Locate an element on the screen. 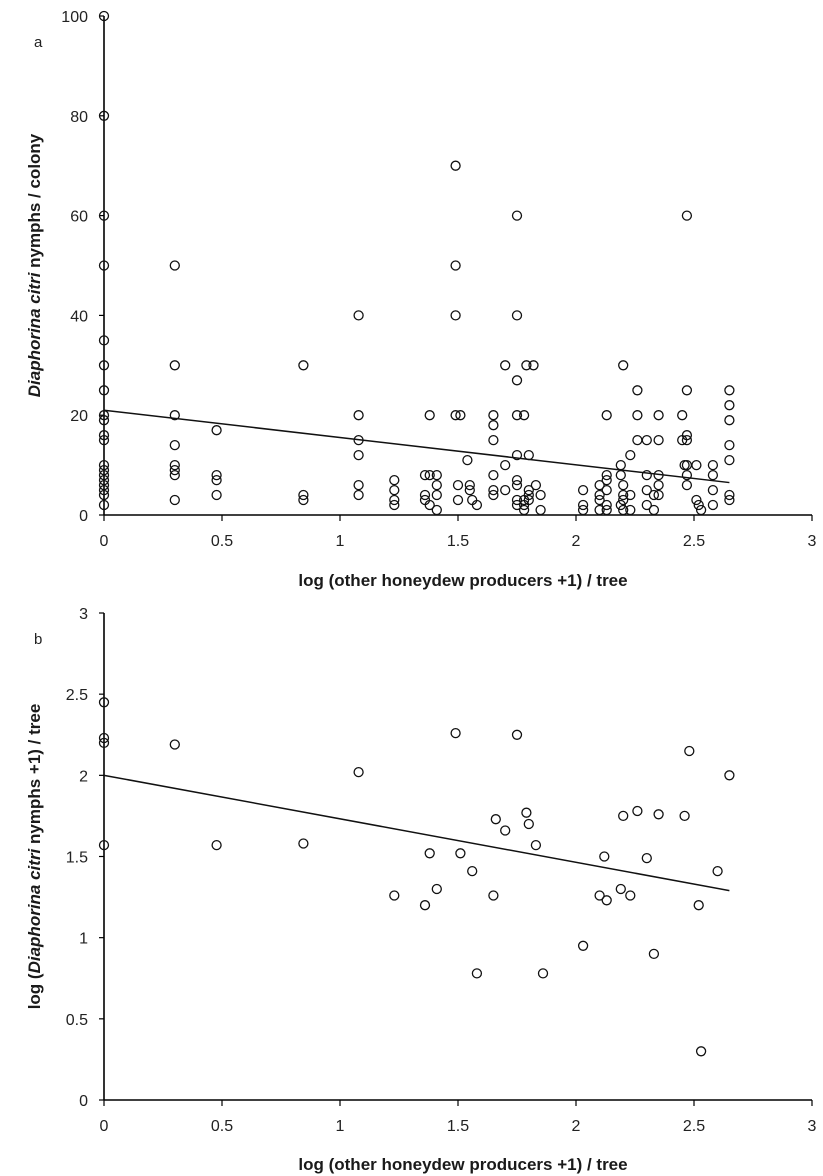 The image size is (823, 1176). y-tick-label: 2.5 is located at coordinates (77, 695).